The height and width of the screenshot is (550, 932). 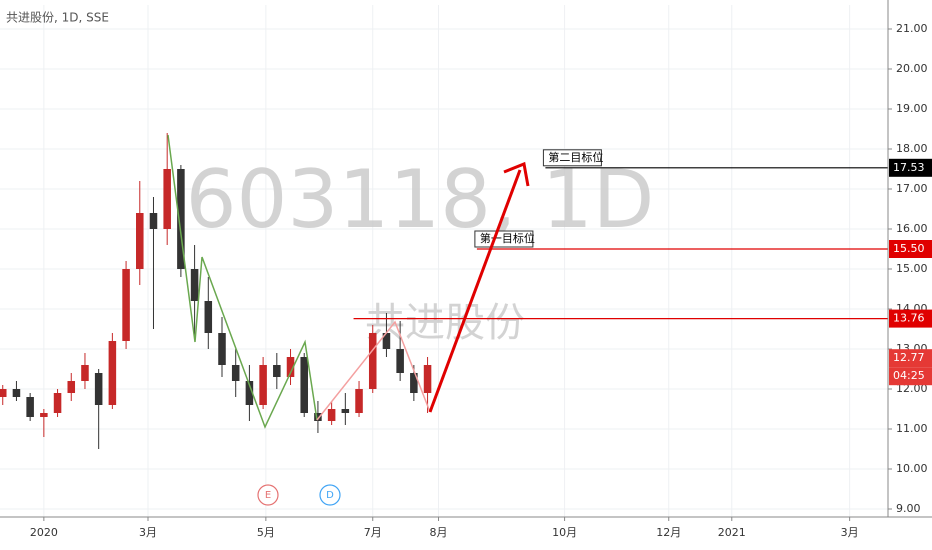 What do you see at coordinates (44, 532) in the screenshot?
I see `x-tick-label: 2020` at bounding box center [44, 532].